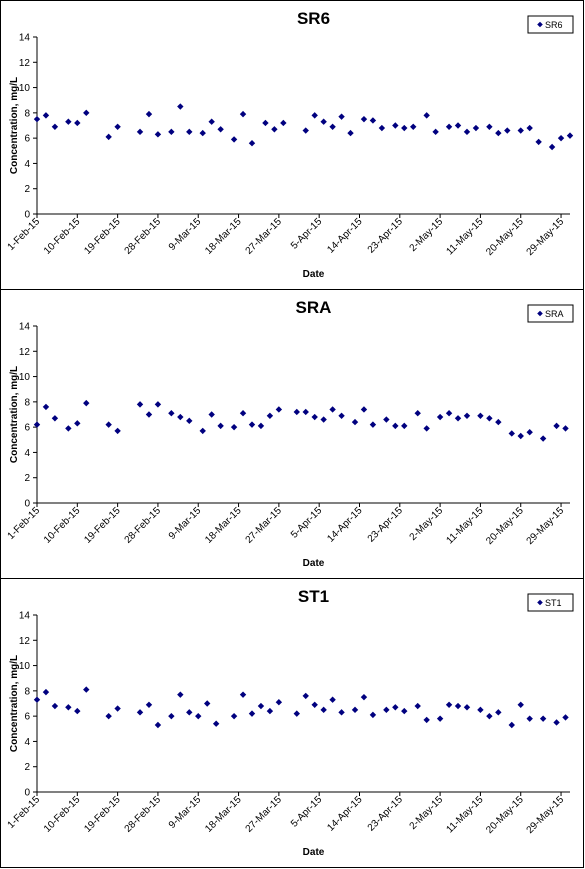 This screenshot has height=869, width=585. I want to click on y-tick-label: 10, so click(25, 88).